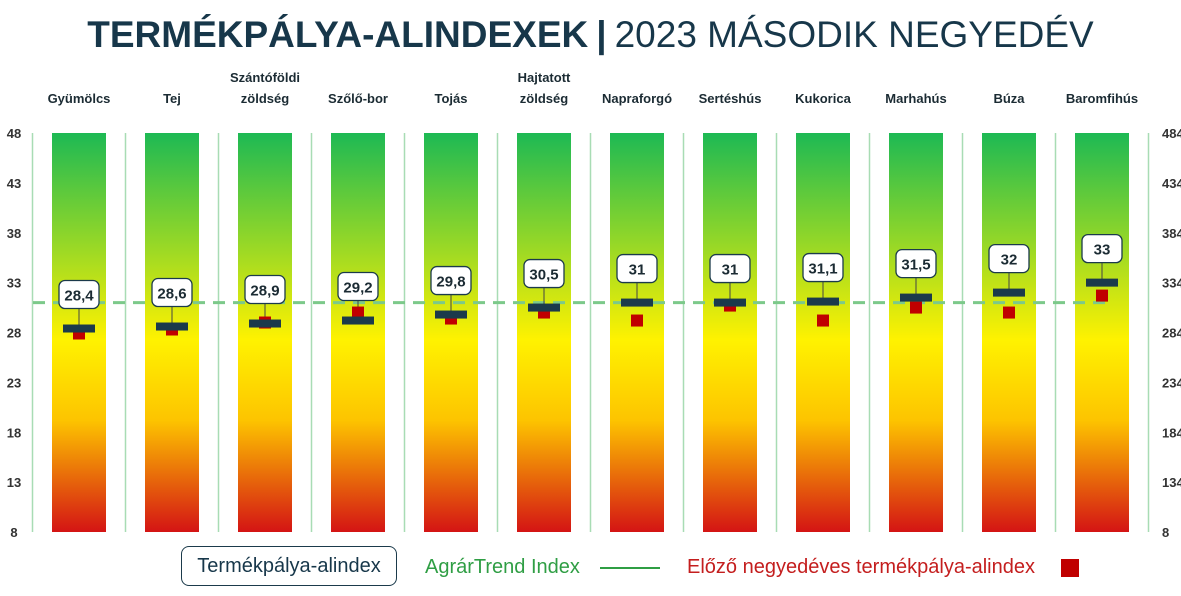 This screenshot has width=1181, height=596. What do you see at coordinates (730, 98) in the screenshot?
I see `category-label: Sertéshús` at bounding box center [730, 98].